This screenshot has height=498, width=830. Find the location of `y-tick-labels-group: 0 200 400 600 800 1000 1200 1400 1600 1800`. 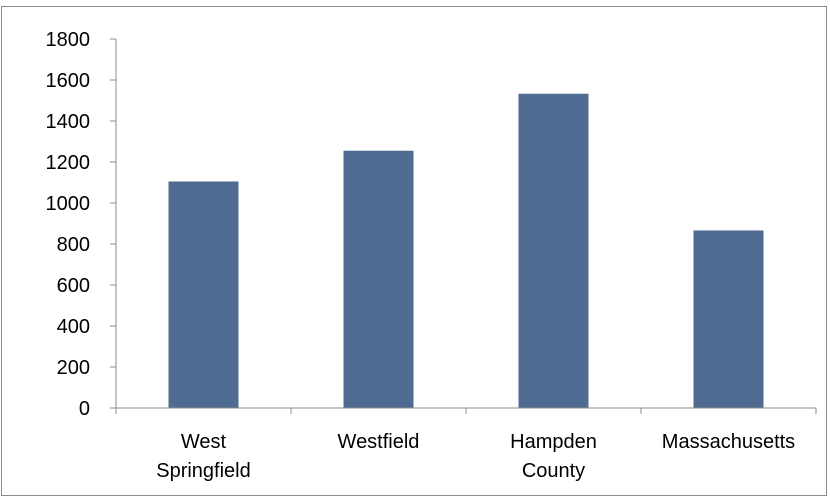

y-tick-labels-group: 0 200 400 600 800 1000 1200 1400 1600 1800 is located at coordinates (68, 224).